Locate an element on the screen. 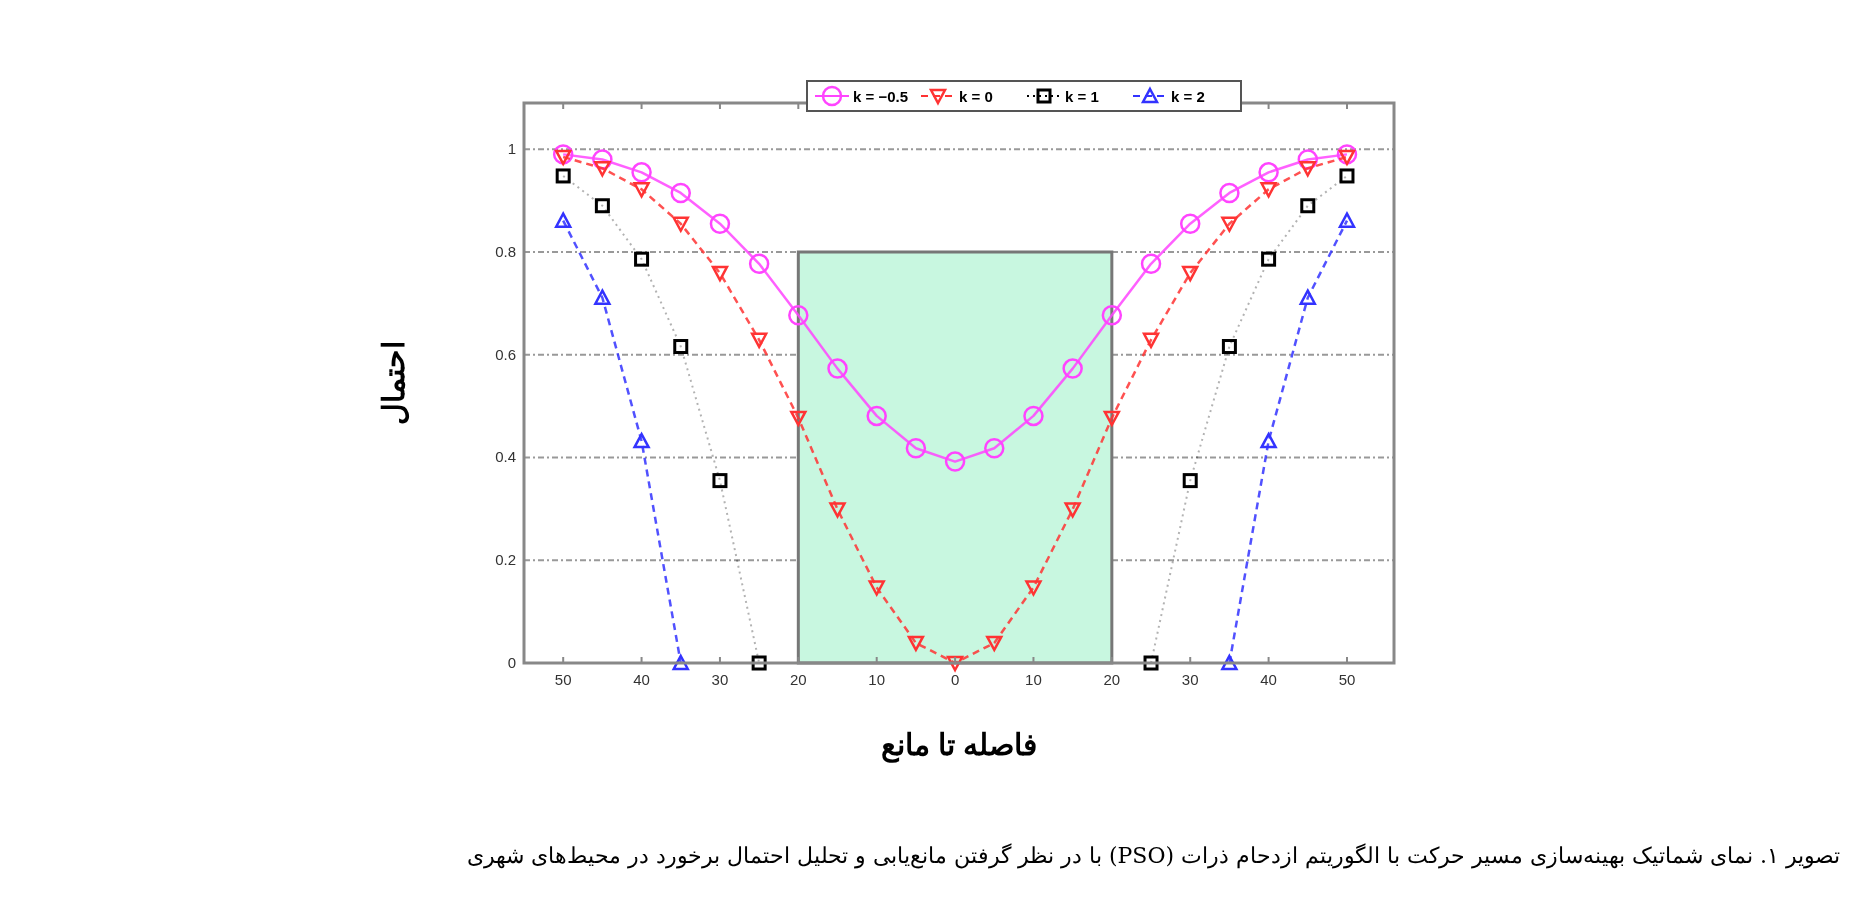 This screenshot has height=917, width=1858. legend-label: k = 2 is located at coordinates (1188, 96).